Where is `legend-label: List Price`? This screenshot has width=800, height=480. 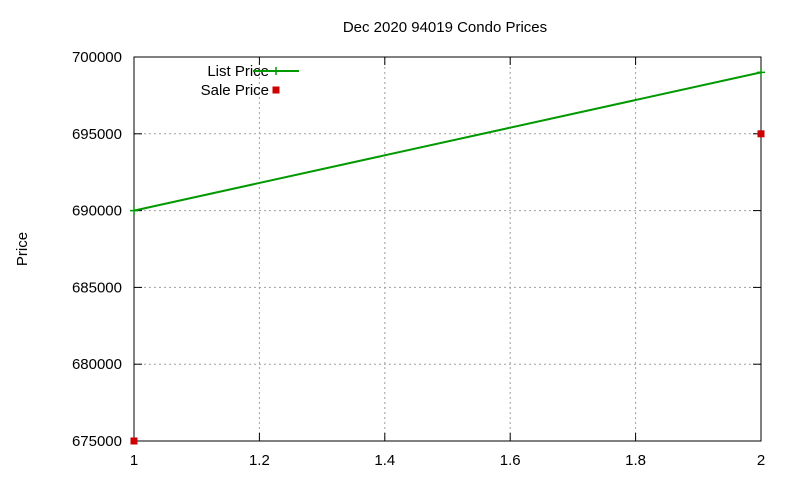
legend-label: List Price is located at coordinates (238, 71).